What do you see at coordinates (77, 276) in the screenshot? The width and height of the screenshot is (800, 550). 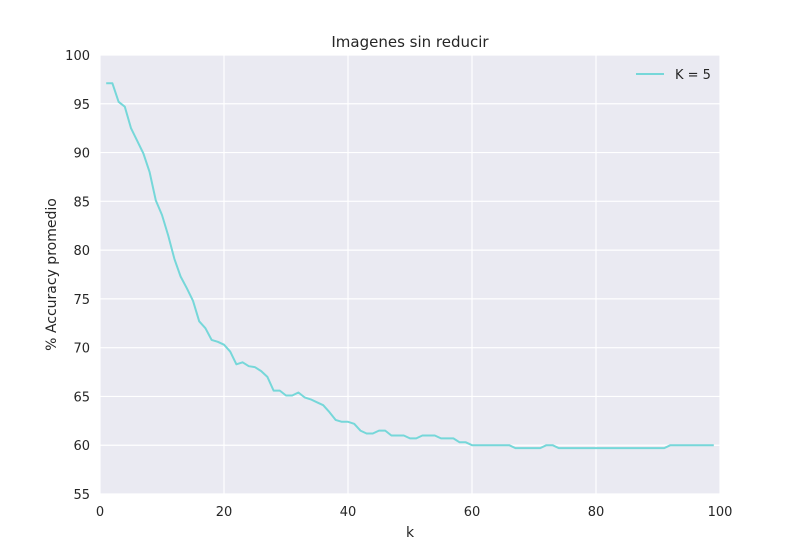 I see `y-tick-labels: 55 60 65 70 75 80 85 90 95 100` at bounding box center [77, 276].